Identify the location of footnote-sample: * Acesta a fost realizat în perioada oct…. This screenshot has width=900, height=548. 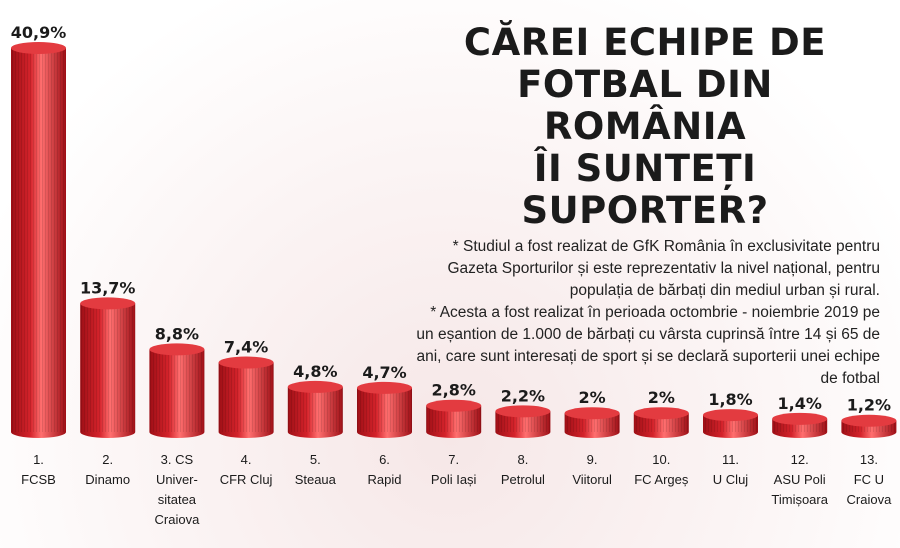
(648, 345).